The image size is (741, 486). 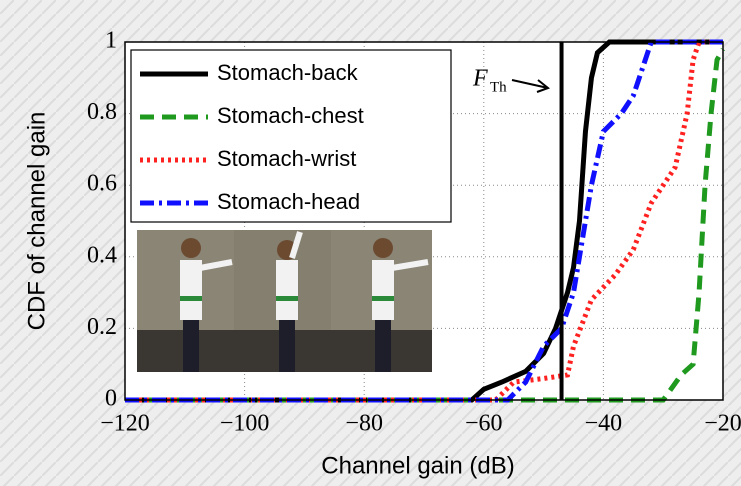 What do you see at coordinates (102, 327) in the screenshot?
I see `y-tick-label: 0.2` at bounding box center [102, 327].